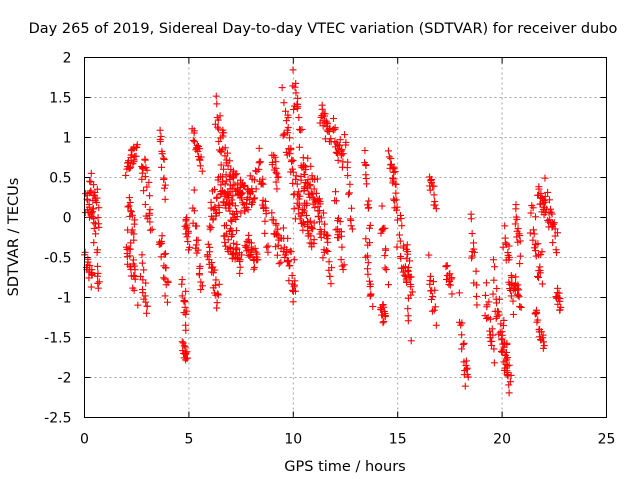 The height and width of the screenshot is (480, 640). I want to click on y-tick-label: 1, so click(67, 139).